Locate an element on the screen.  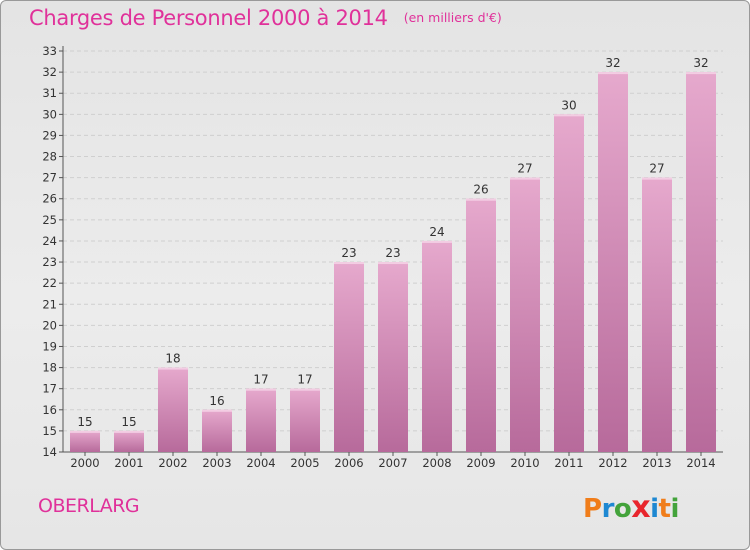
y-tick-label: 26 is located at coordinates (49, 199).